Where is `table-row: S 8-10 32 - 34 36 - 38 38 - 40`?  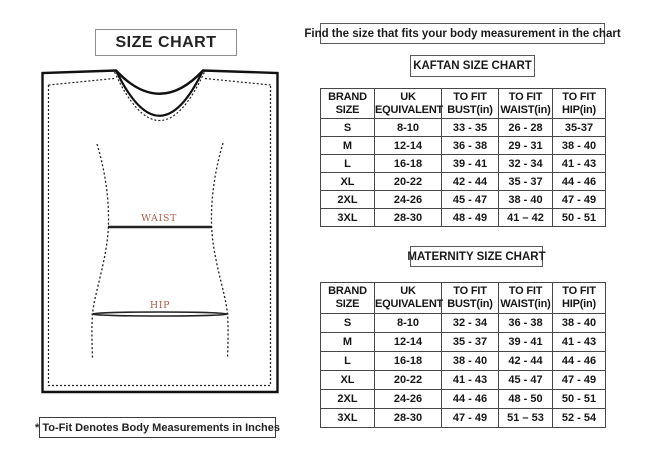
table-row: S 8-10 32 - 34 36 - 38 38 - 40 is located at coordinates (463, 323).